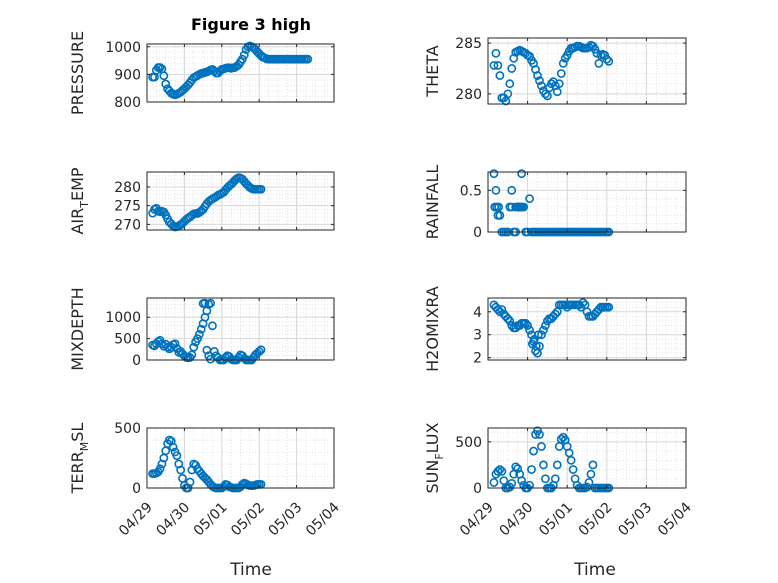 This screenshot has width=778, height=583. Describe the element at coordinates (477, 359) in the screenshot. I see `y-tick-label: 2` at that location.